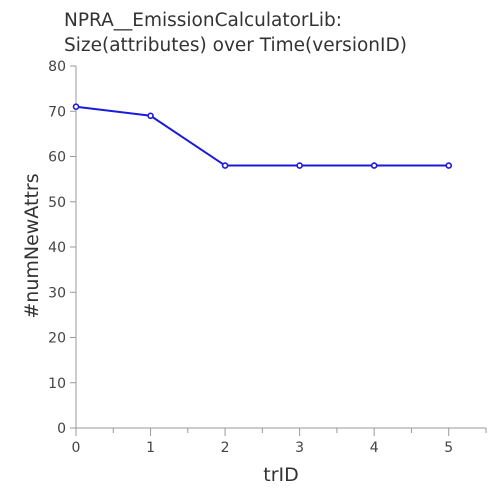  What do you see at coordinates (61, 429) in the screenshot?
I see `y-tick-label: 0` at bounding box center [61, 429].